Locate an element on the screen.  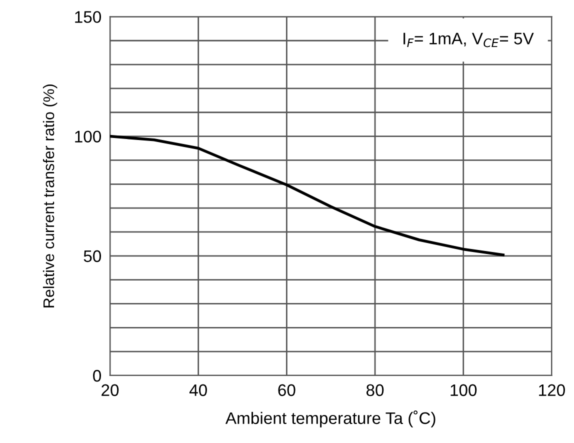
x-axis-title: Ambient temperature Ta (˚C) is located at coordinates (330, 419).